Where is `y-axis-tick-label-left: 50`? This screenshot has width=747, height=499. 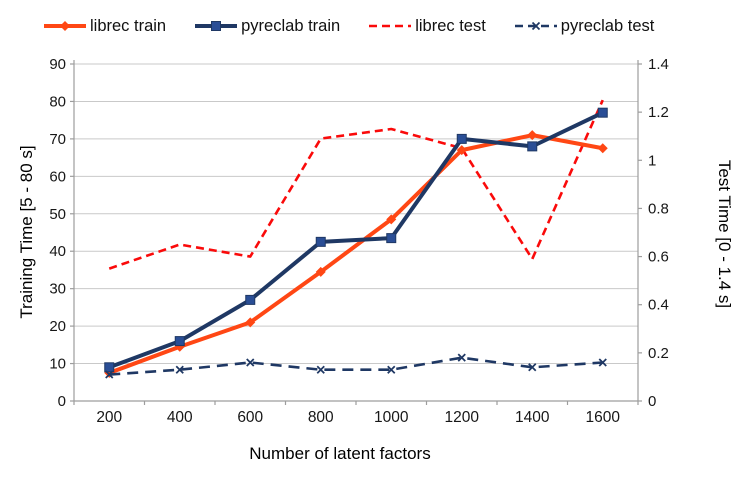 y-axis-tick-label-left: 50 is located at coordinates (57, 214).